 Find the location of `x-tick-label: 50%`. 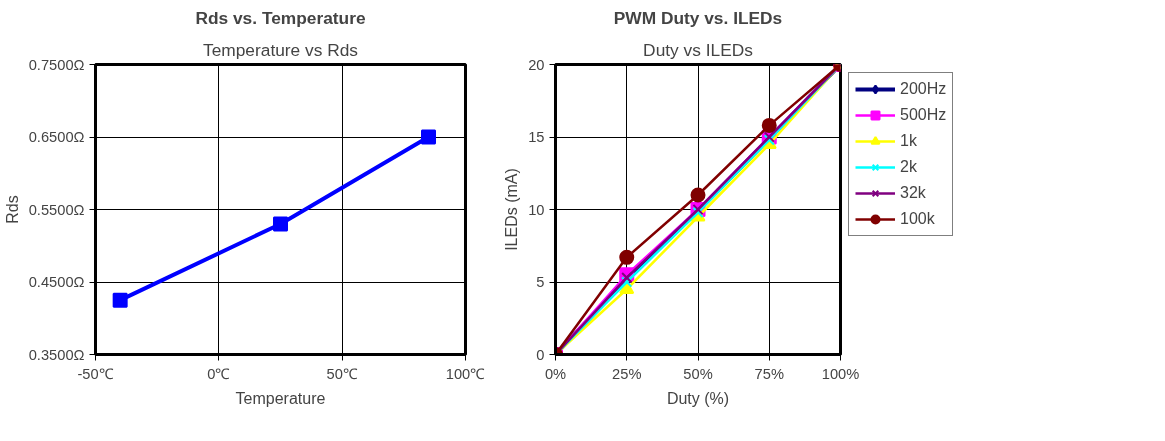

x-tick-label: 50% is located at coordinates (698, 373).